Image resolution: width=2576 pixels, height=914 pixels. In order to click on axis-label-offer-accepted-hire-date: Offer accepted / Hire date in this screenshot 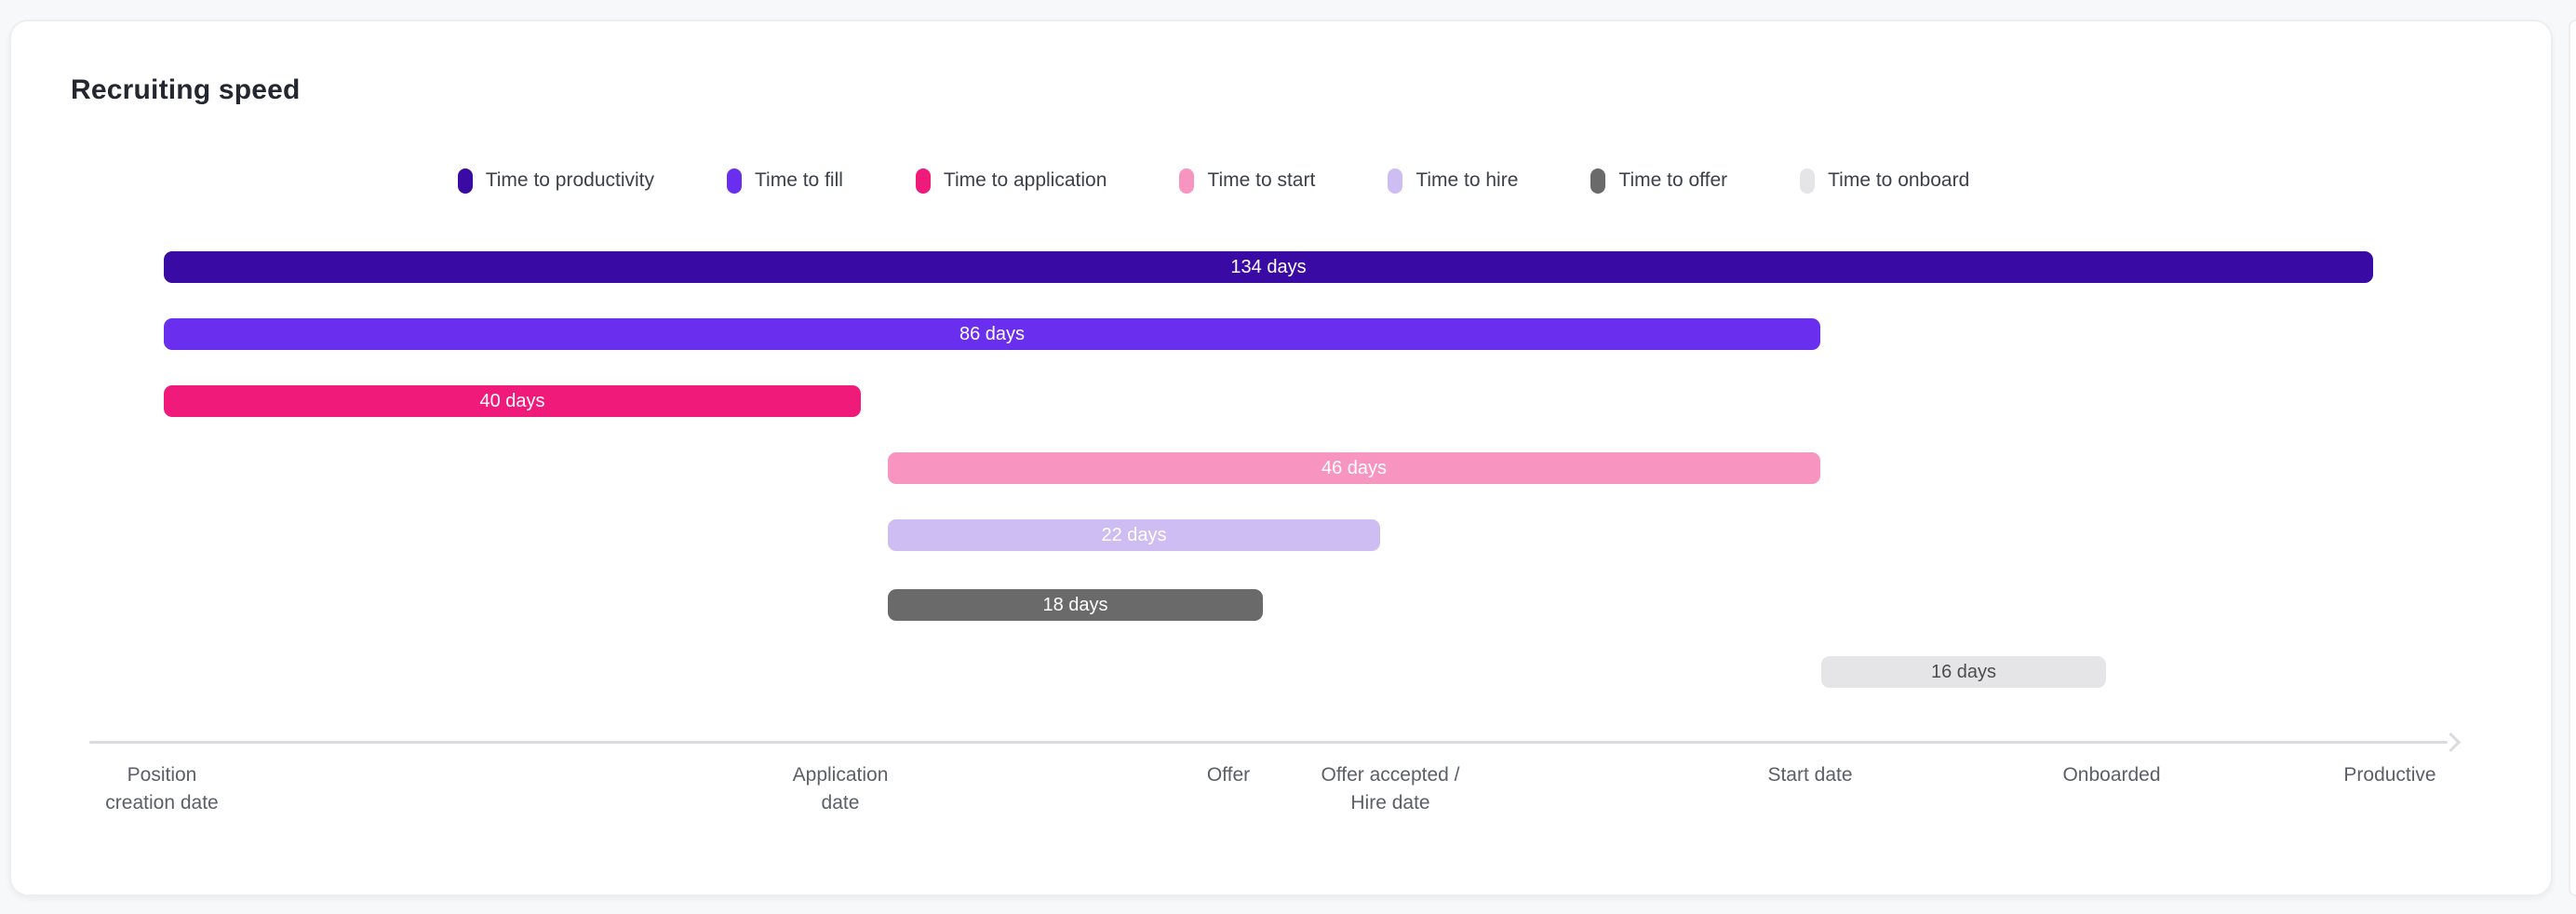, I will do `click(1390, 789)`.